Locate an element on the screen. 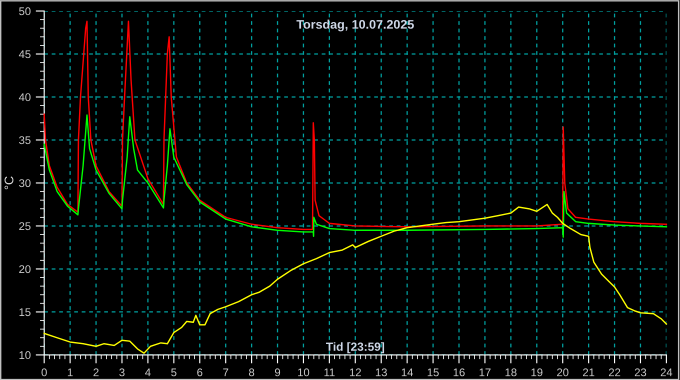 The width and height of the screenshot is (680, 380). x-tick-label: 2 is located at coordinates (96, 372).